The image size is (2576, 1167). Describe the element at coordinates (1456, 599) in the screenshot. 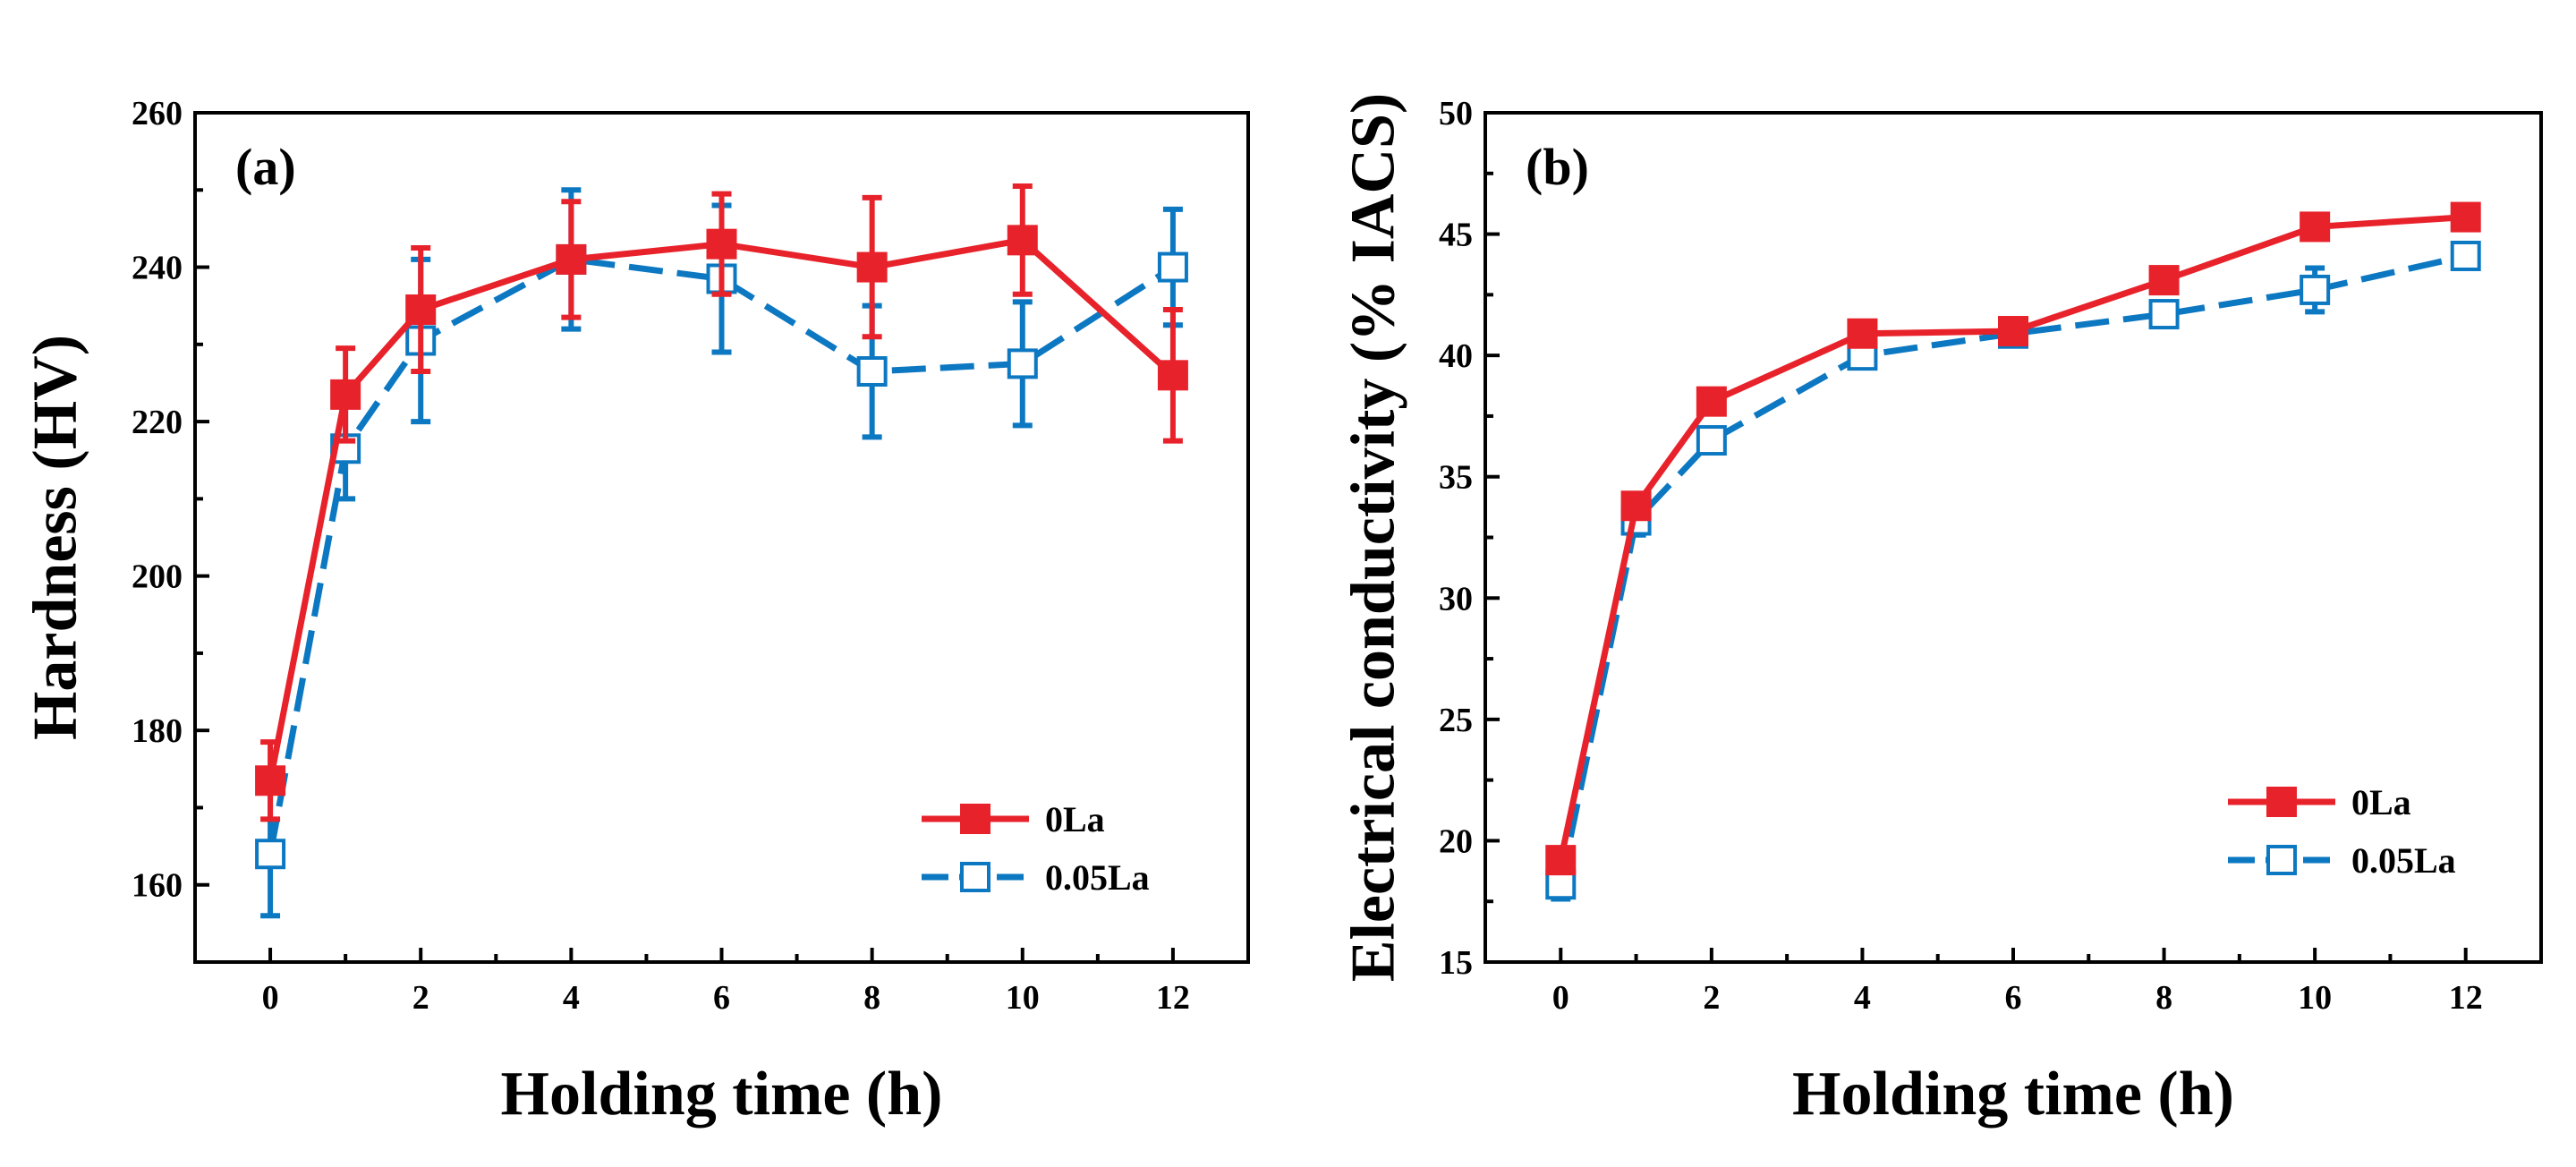

I see `conductivity-y-tick-label: 30` at that location.